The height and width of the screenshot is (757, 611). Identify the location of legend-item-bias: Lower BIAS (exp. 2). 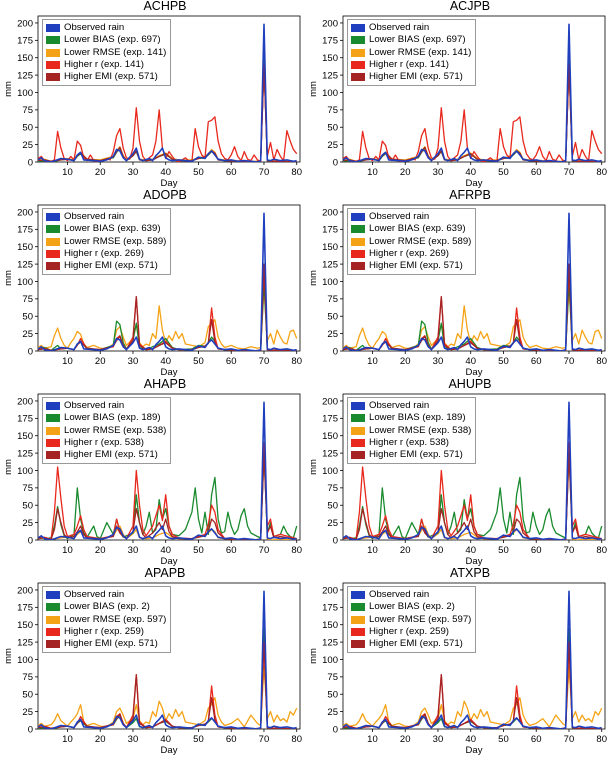
(106, 607).